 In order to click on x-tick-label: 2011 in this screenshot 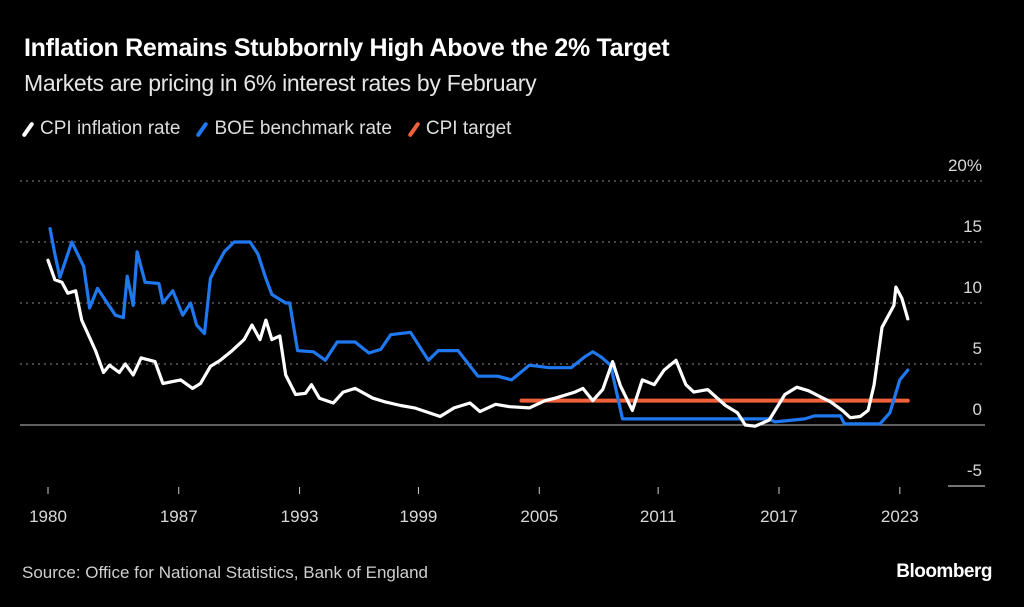, I will do `click(658, 516)`.